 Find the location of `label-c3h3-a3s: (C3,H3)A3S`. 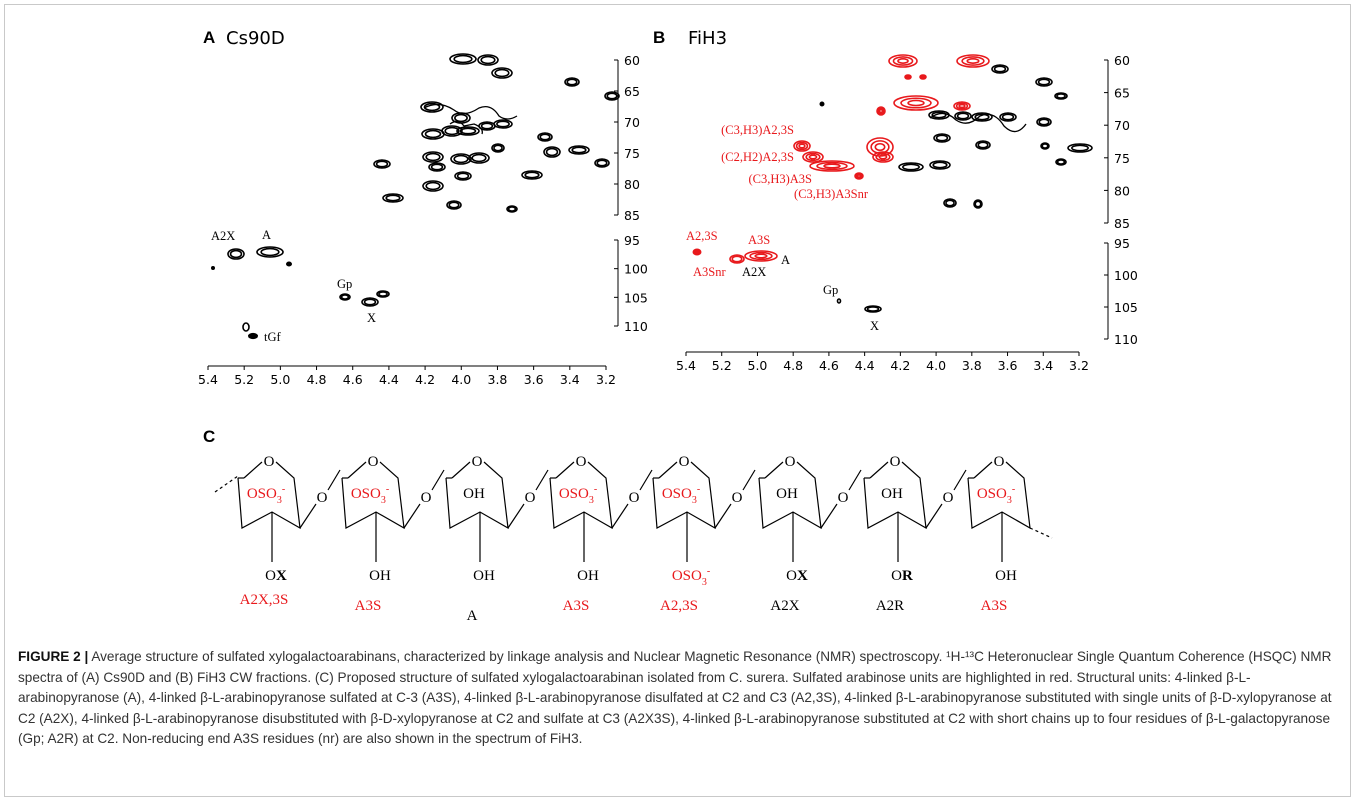

label-c3h3-a3s: (C3,H3)A3S is located at coordinates (780, 179).